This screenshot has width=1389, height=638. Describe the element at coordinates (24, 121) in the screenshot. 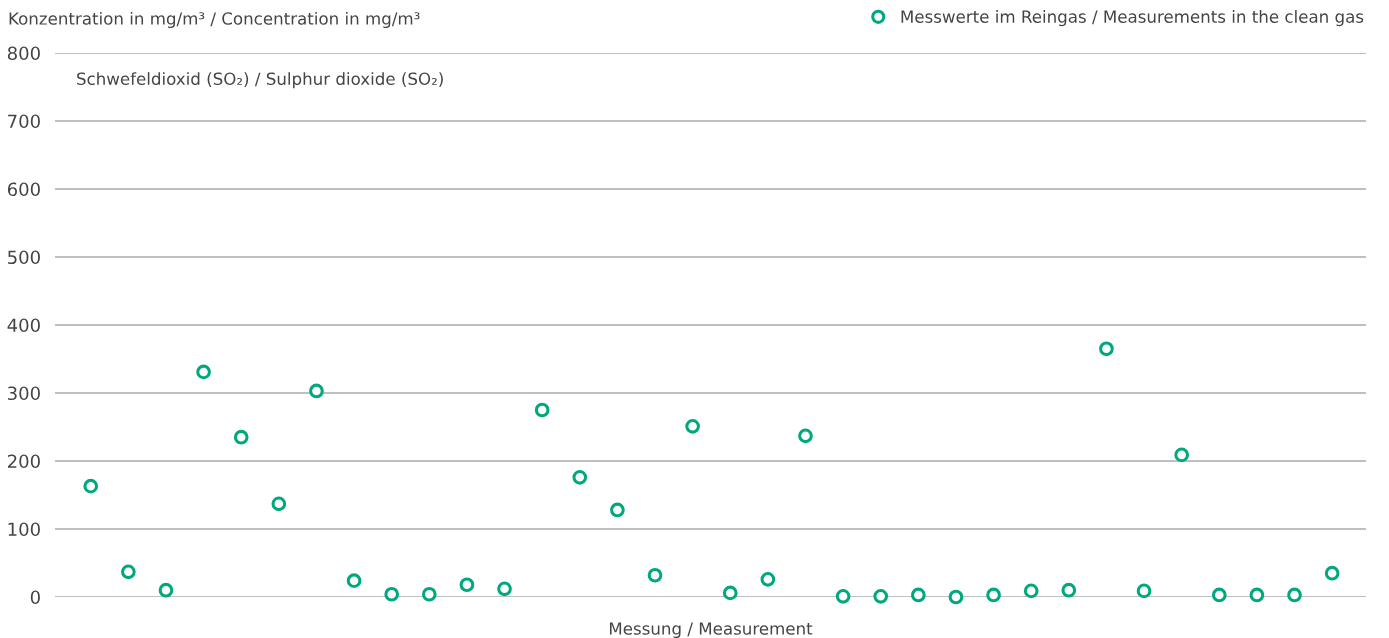

I see `y-tick-label: 700` at that location.